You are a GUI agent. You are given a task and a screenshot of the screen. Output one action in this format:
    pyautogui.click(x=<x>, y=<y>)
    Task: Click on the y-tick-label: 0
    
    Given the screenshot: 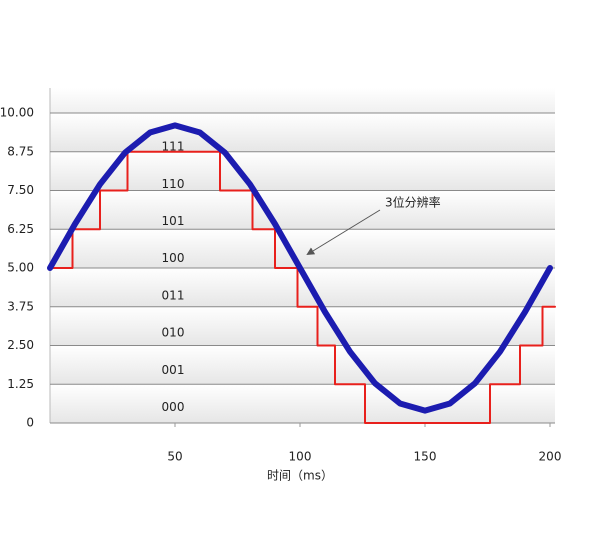 What is the action you would take?
    pyautogui.click(x=30, y=423)
    